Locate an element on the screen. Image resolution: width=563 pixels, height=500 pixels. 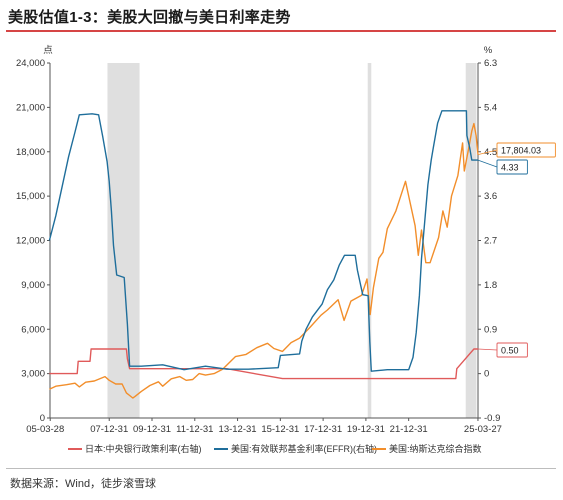
callout-value: 17,804.03 is located at coordinates (521, 151).